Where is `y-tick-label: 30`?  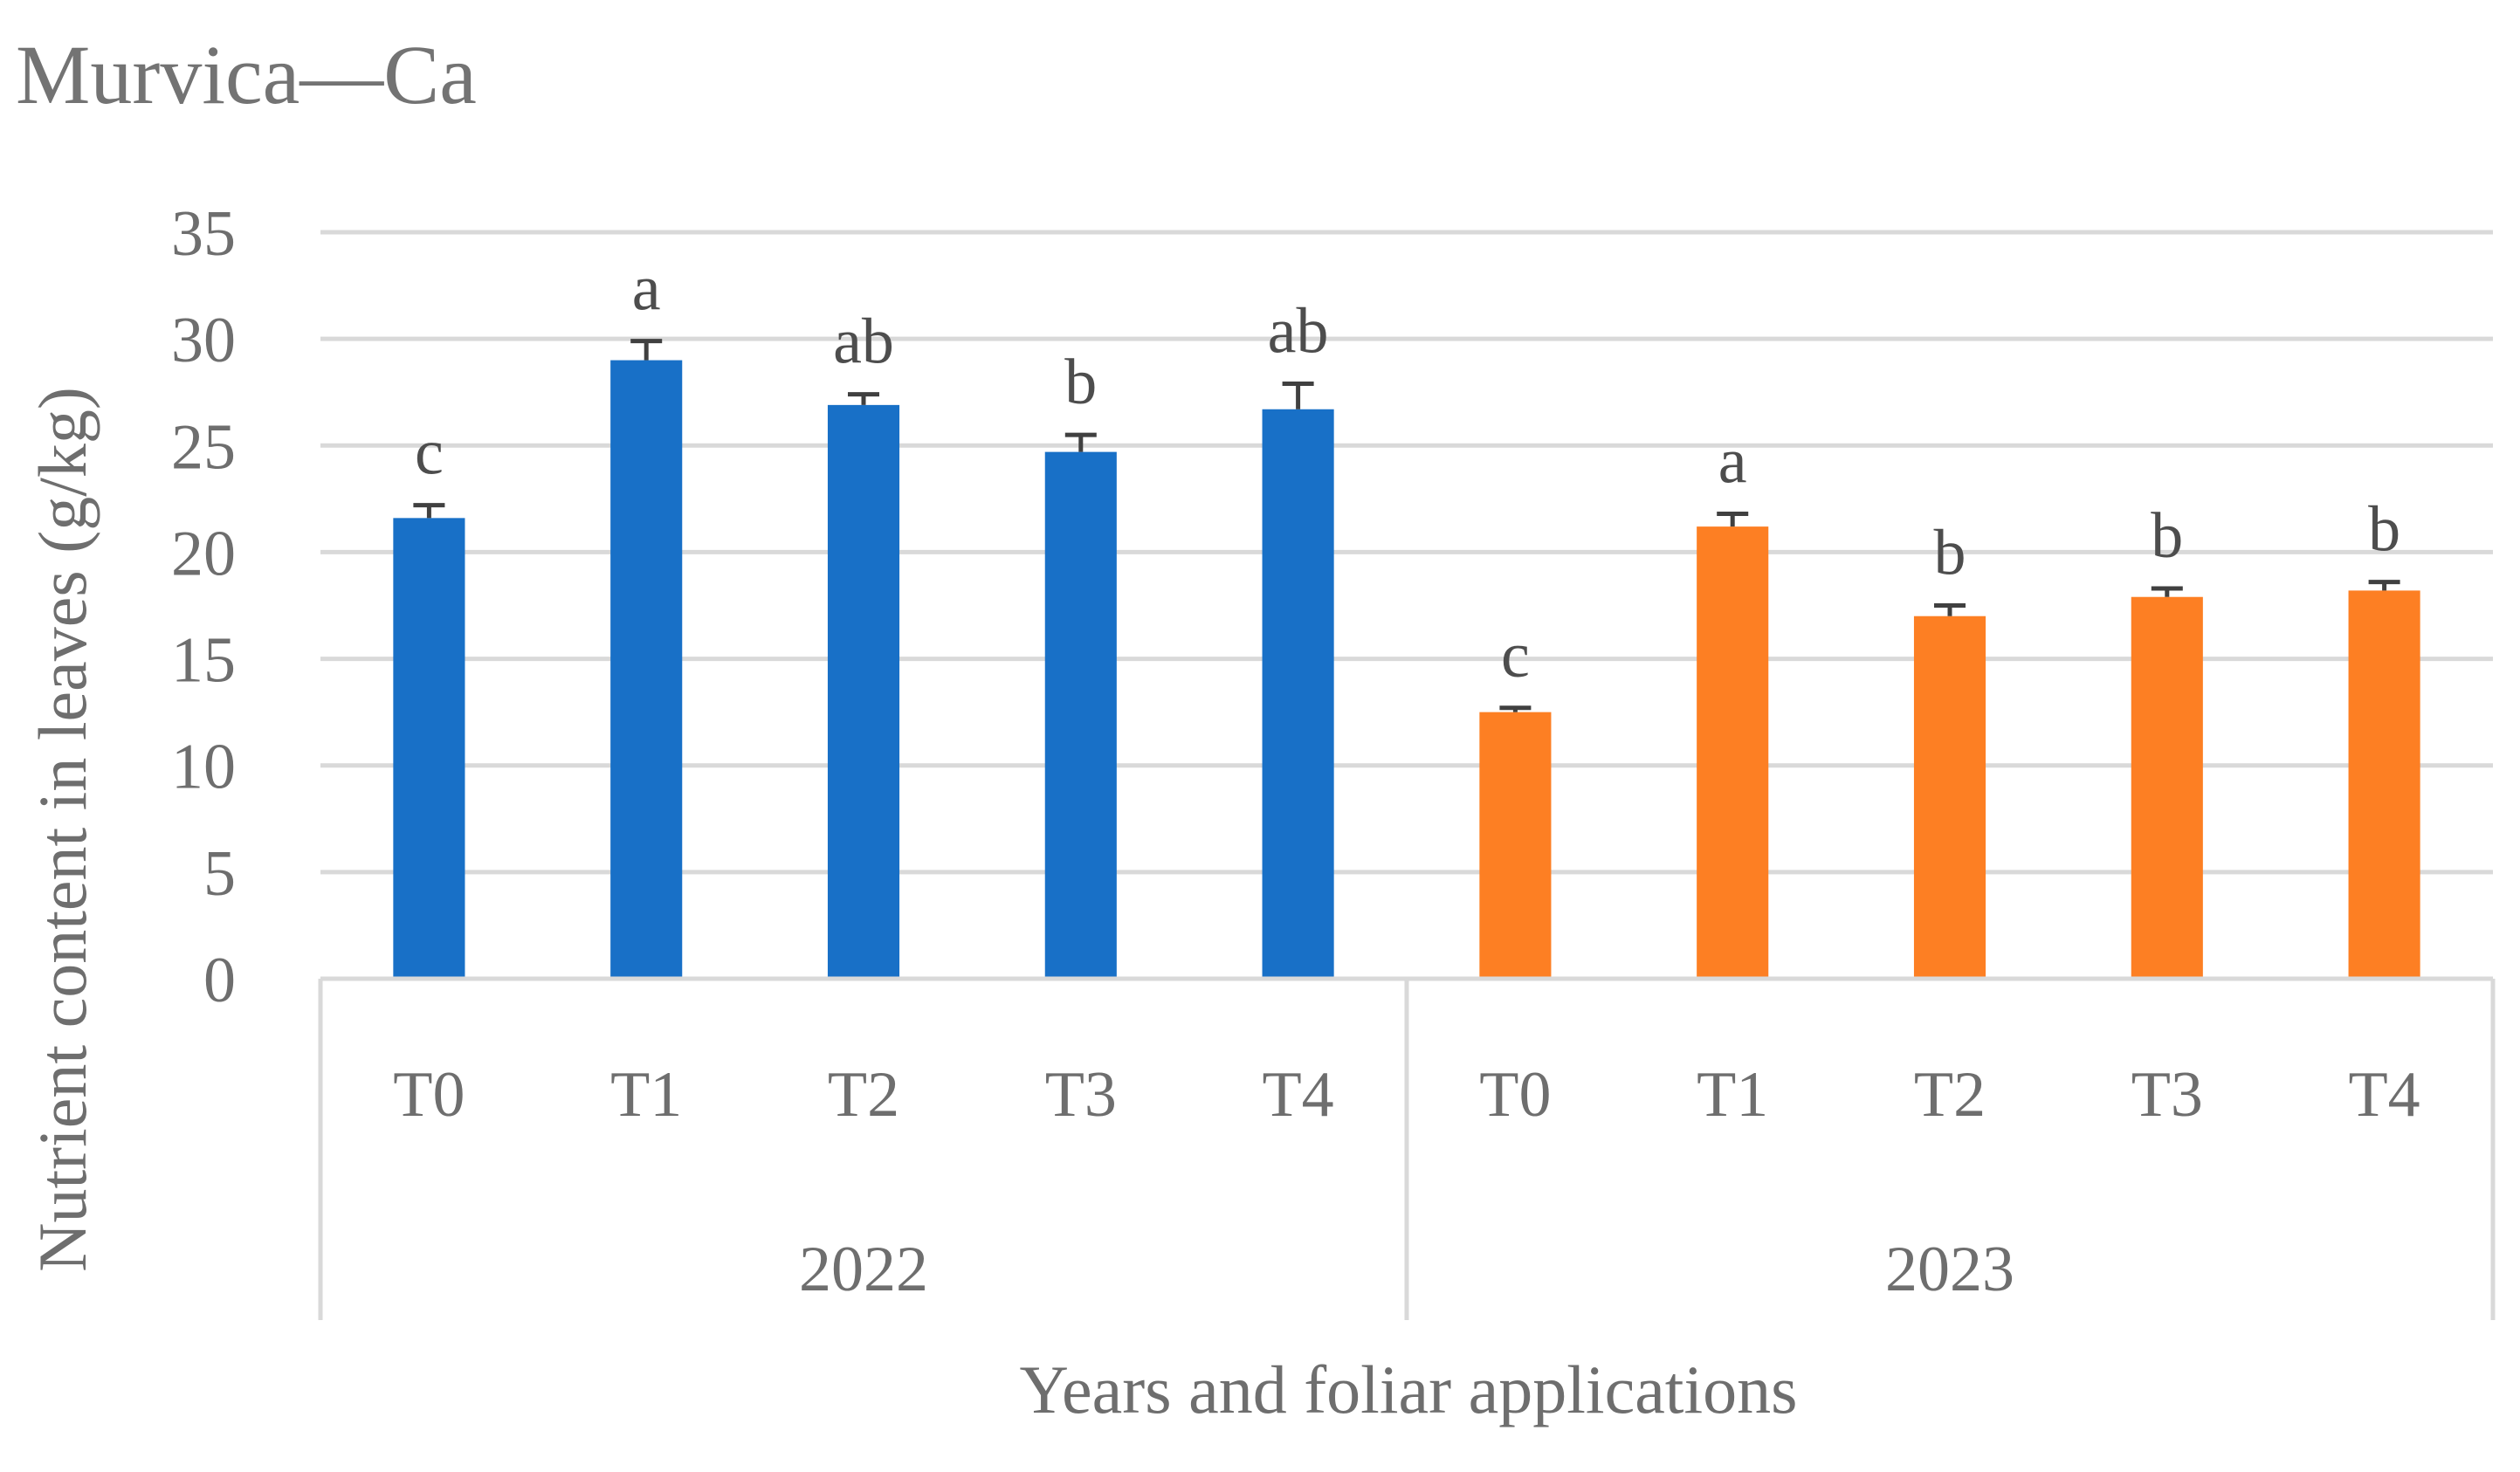 y-tick-label: 30 is located at coordinates (203, 340).